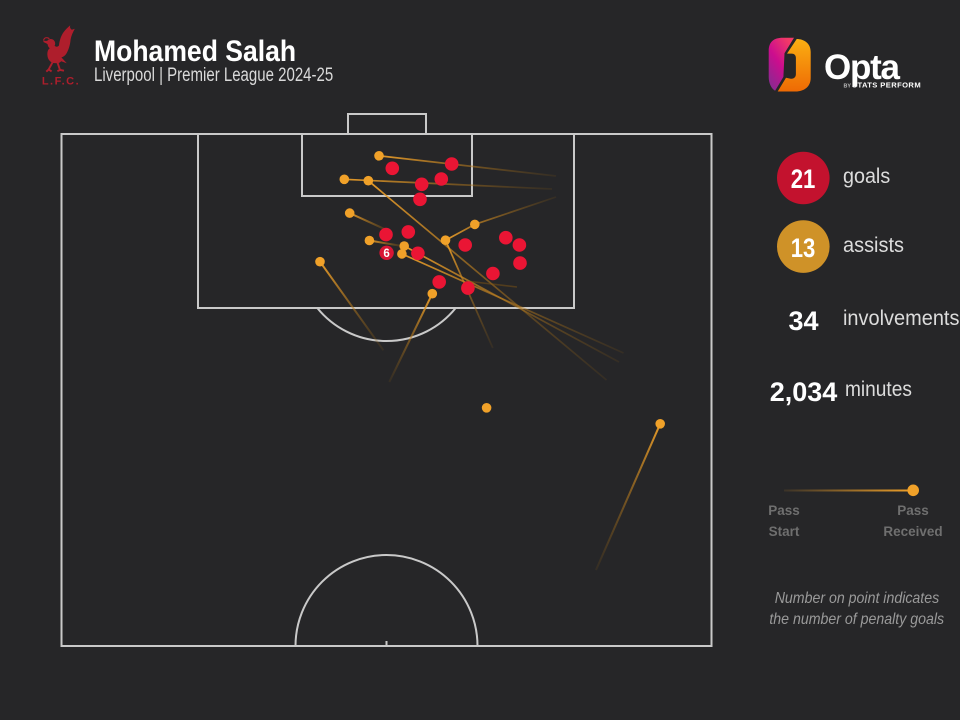  Describe the element at coordinates (886, 85) in the screenshot. I see `svg-text: STATS PERFORM` at that location.